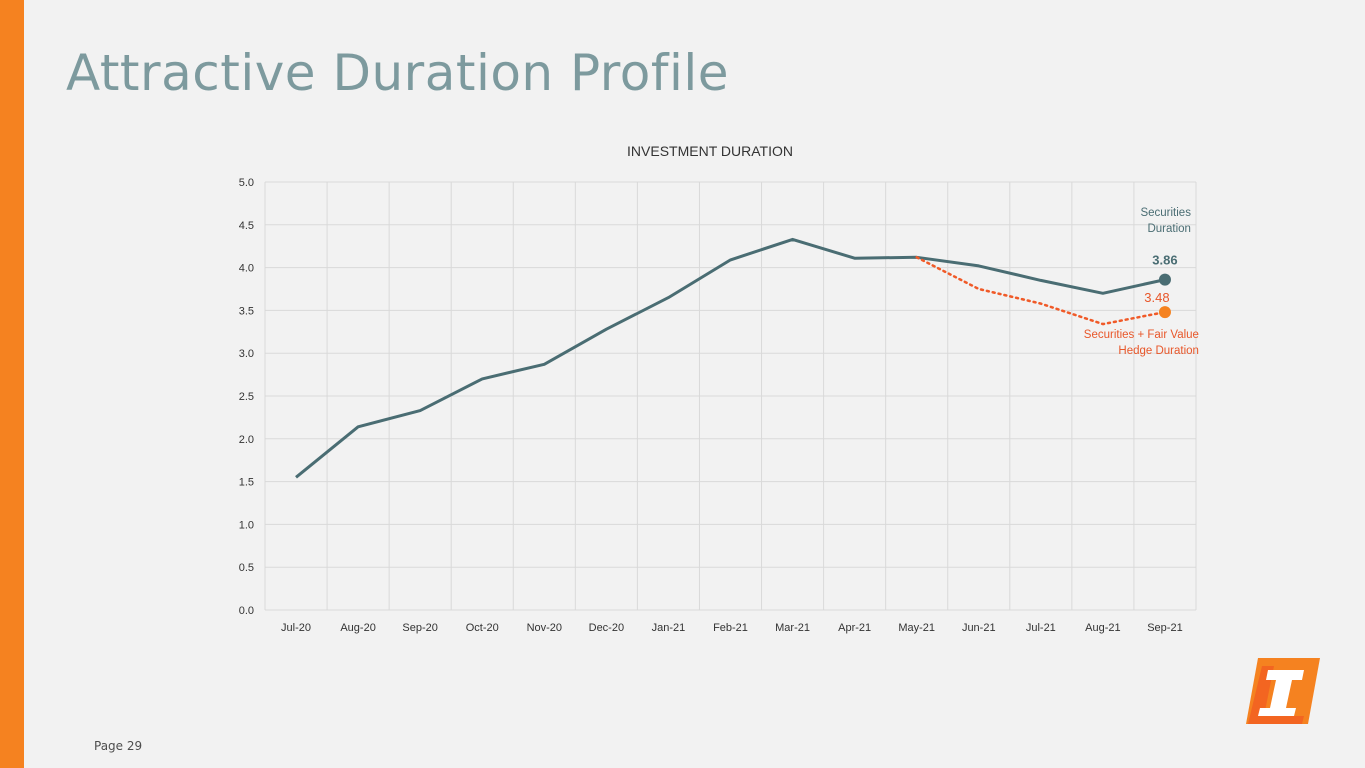 The width and height of the screenshot is (1365, 768). I want to click on x-tick-label: Feb-21, so click(730, 628).